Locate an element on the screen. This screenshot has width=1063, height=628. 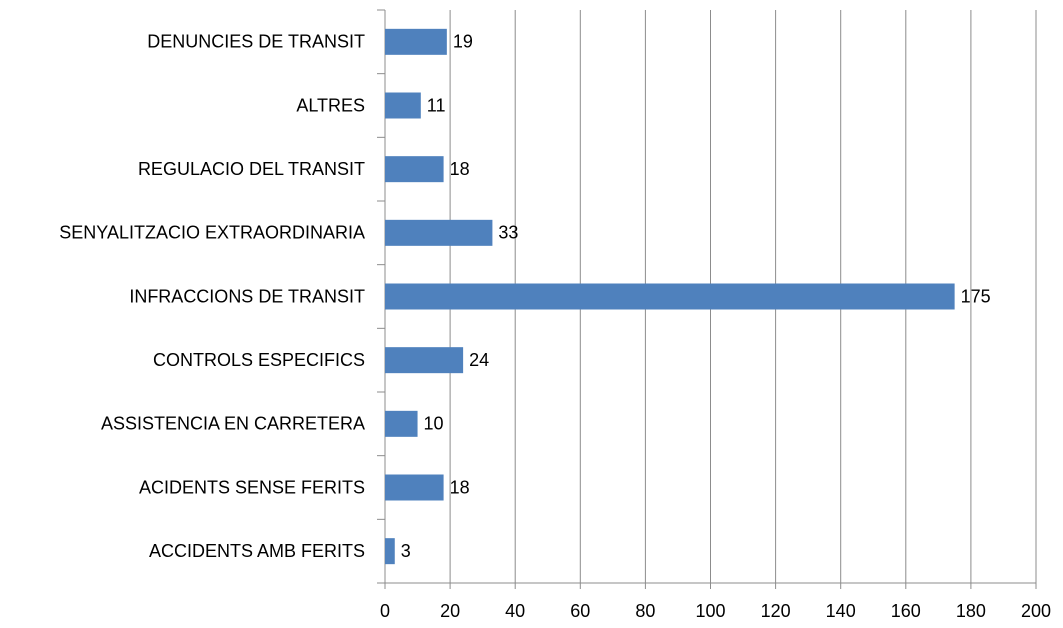
x-tick-label: 180 is located at coordinates (971, 611).